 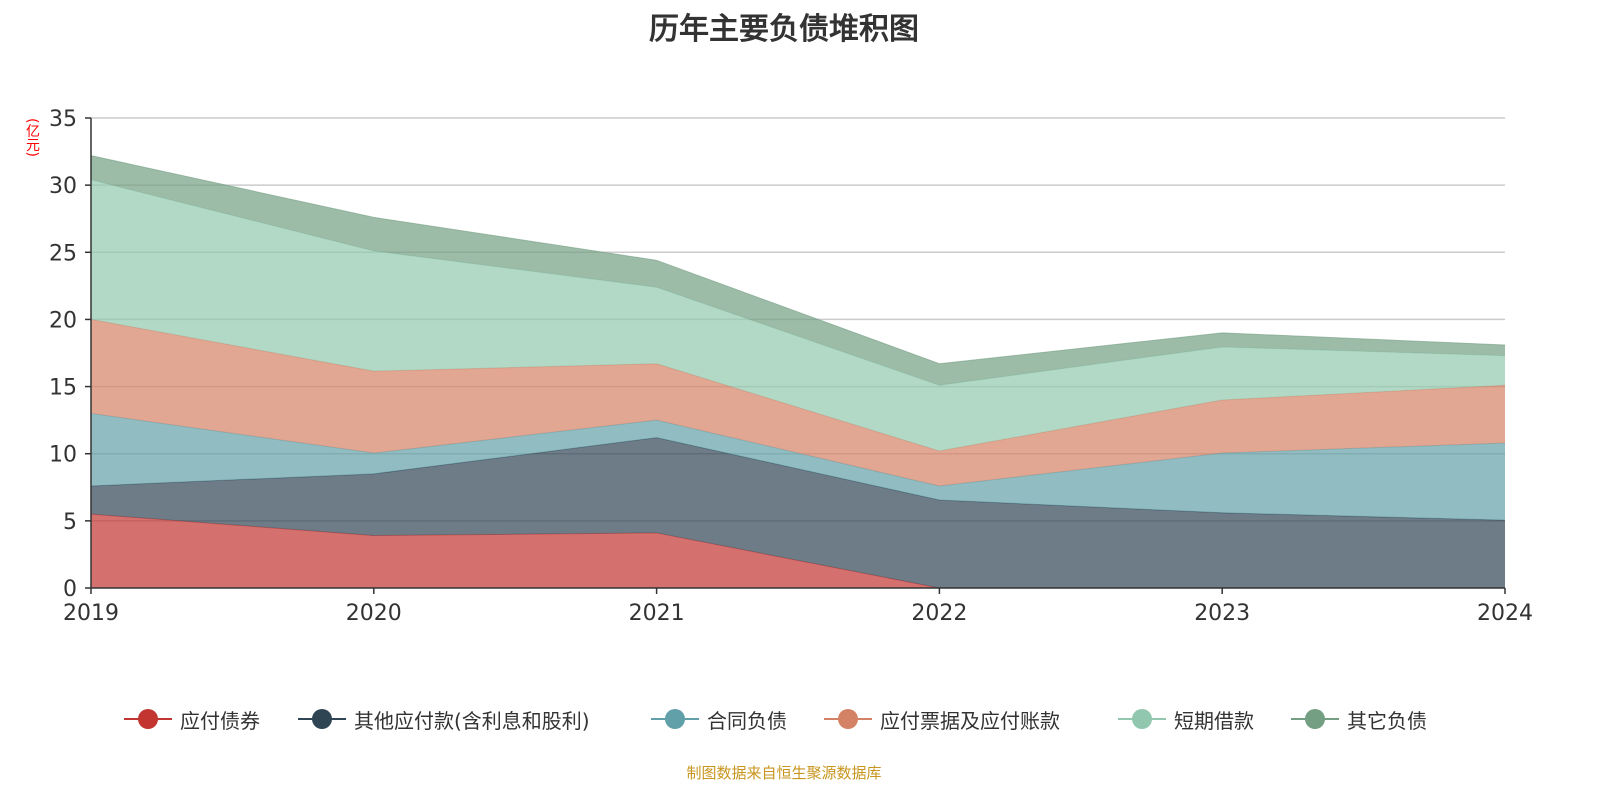 What do you see at coordinates (1387, 720) in the screenshot?
I see `legend-label: 其它负债` at bounding box center [1387, 720].